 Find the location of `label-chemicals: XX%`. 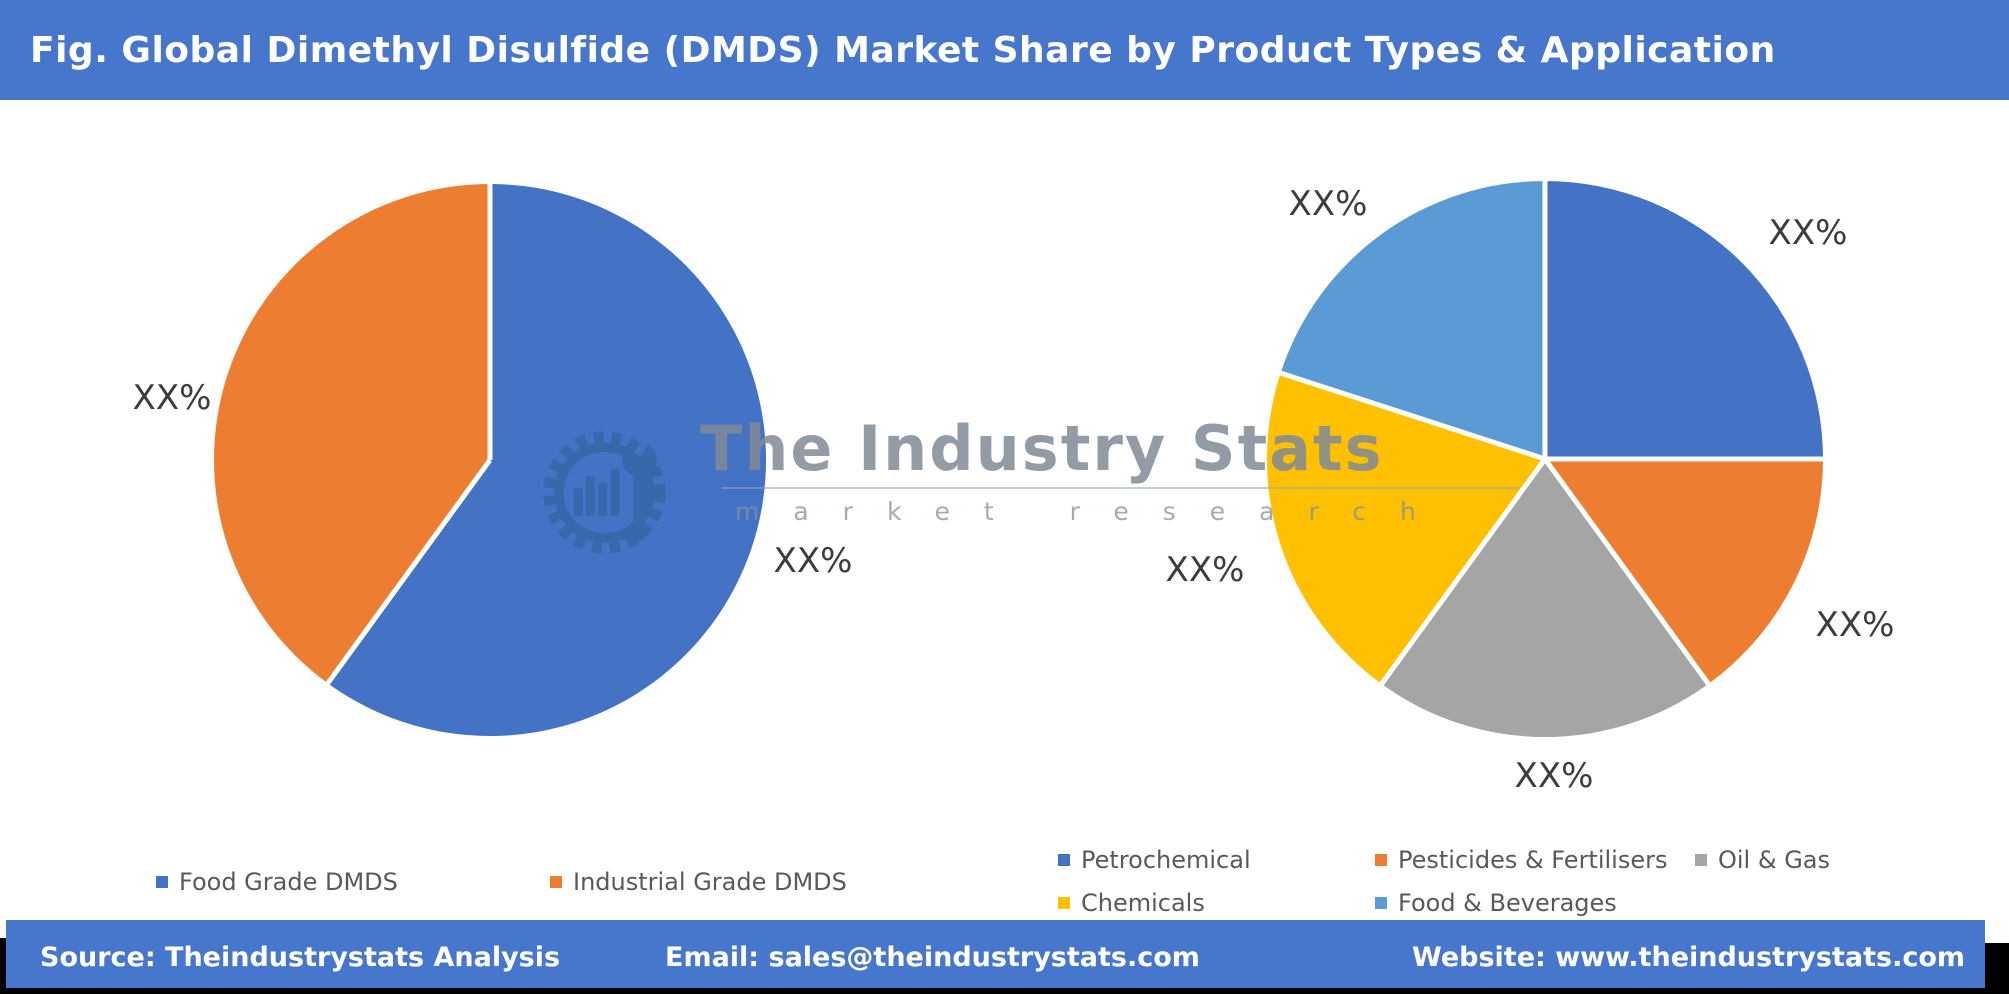

label-chemicals: XX% is located at coordinates (1205, 570).